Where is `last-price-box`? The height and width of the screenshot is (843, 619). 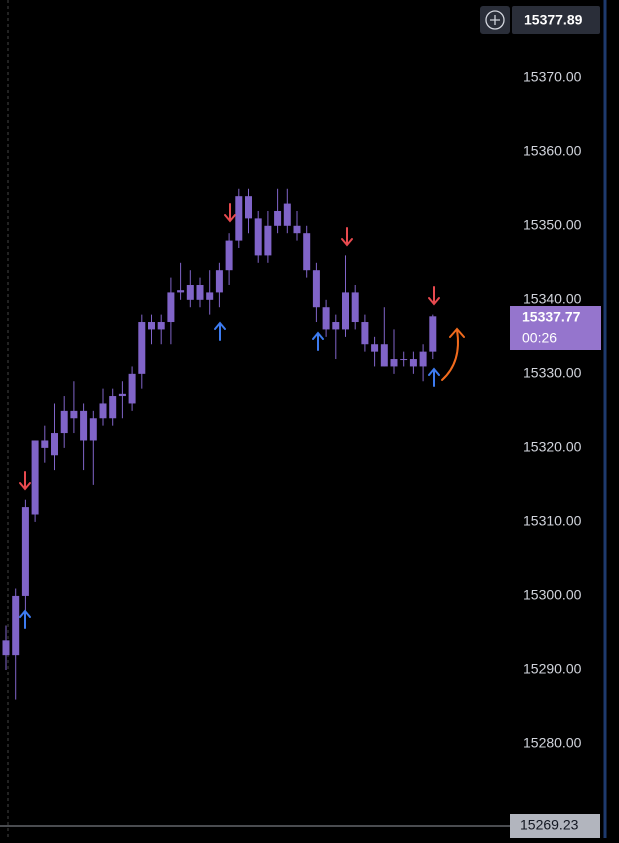 last-price-box is located at coordinates (555, 328).